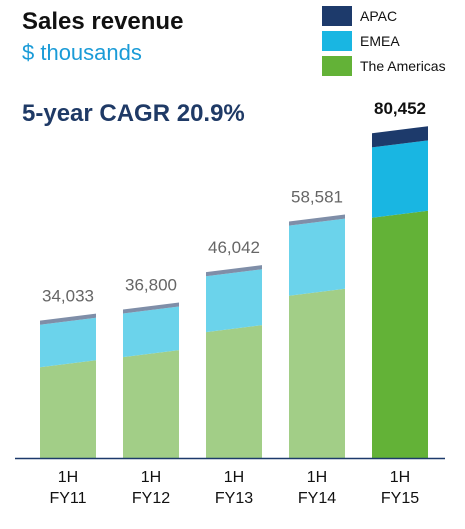  I want to click on cagr-annotation: 5-year CAGR 20.9%, so click(133, 113).